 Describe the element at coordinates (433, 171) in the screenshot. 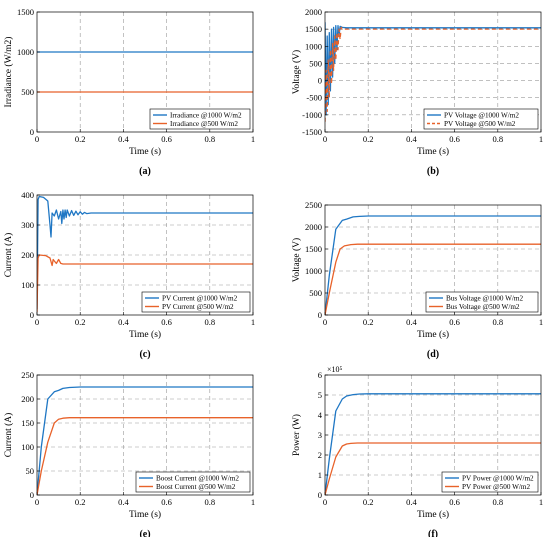

I see `panel-caption: (b)` at that location.